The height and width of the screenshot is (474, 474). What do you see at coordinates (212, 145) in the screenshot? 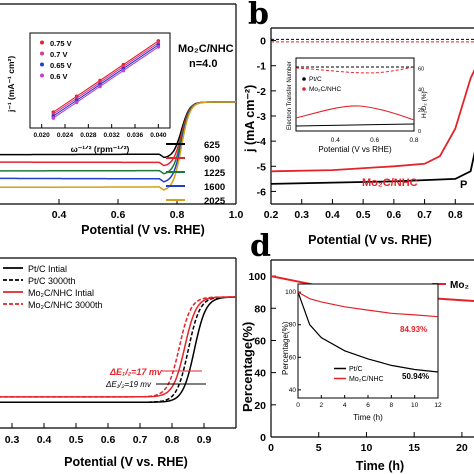
I see `panel-a-legend-label: 625` at bounding box center [212, 145].